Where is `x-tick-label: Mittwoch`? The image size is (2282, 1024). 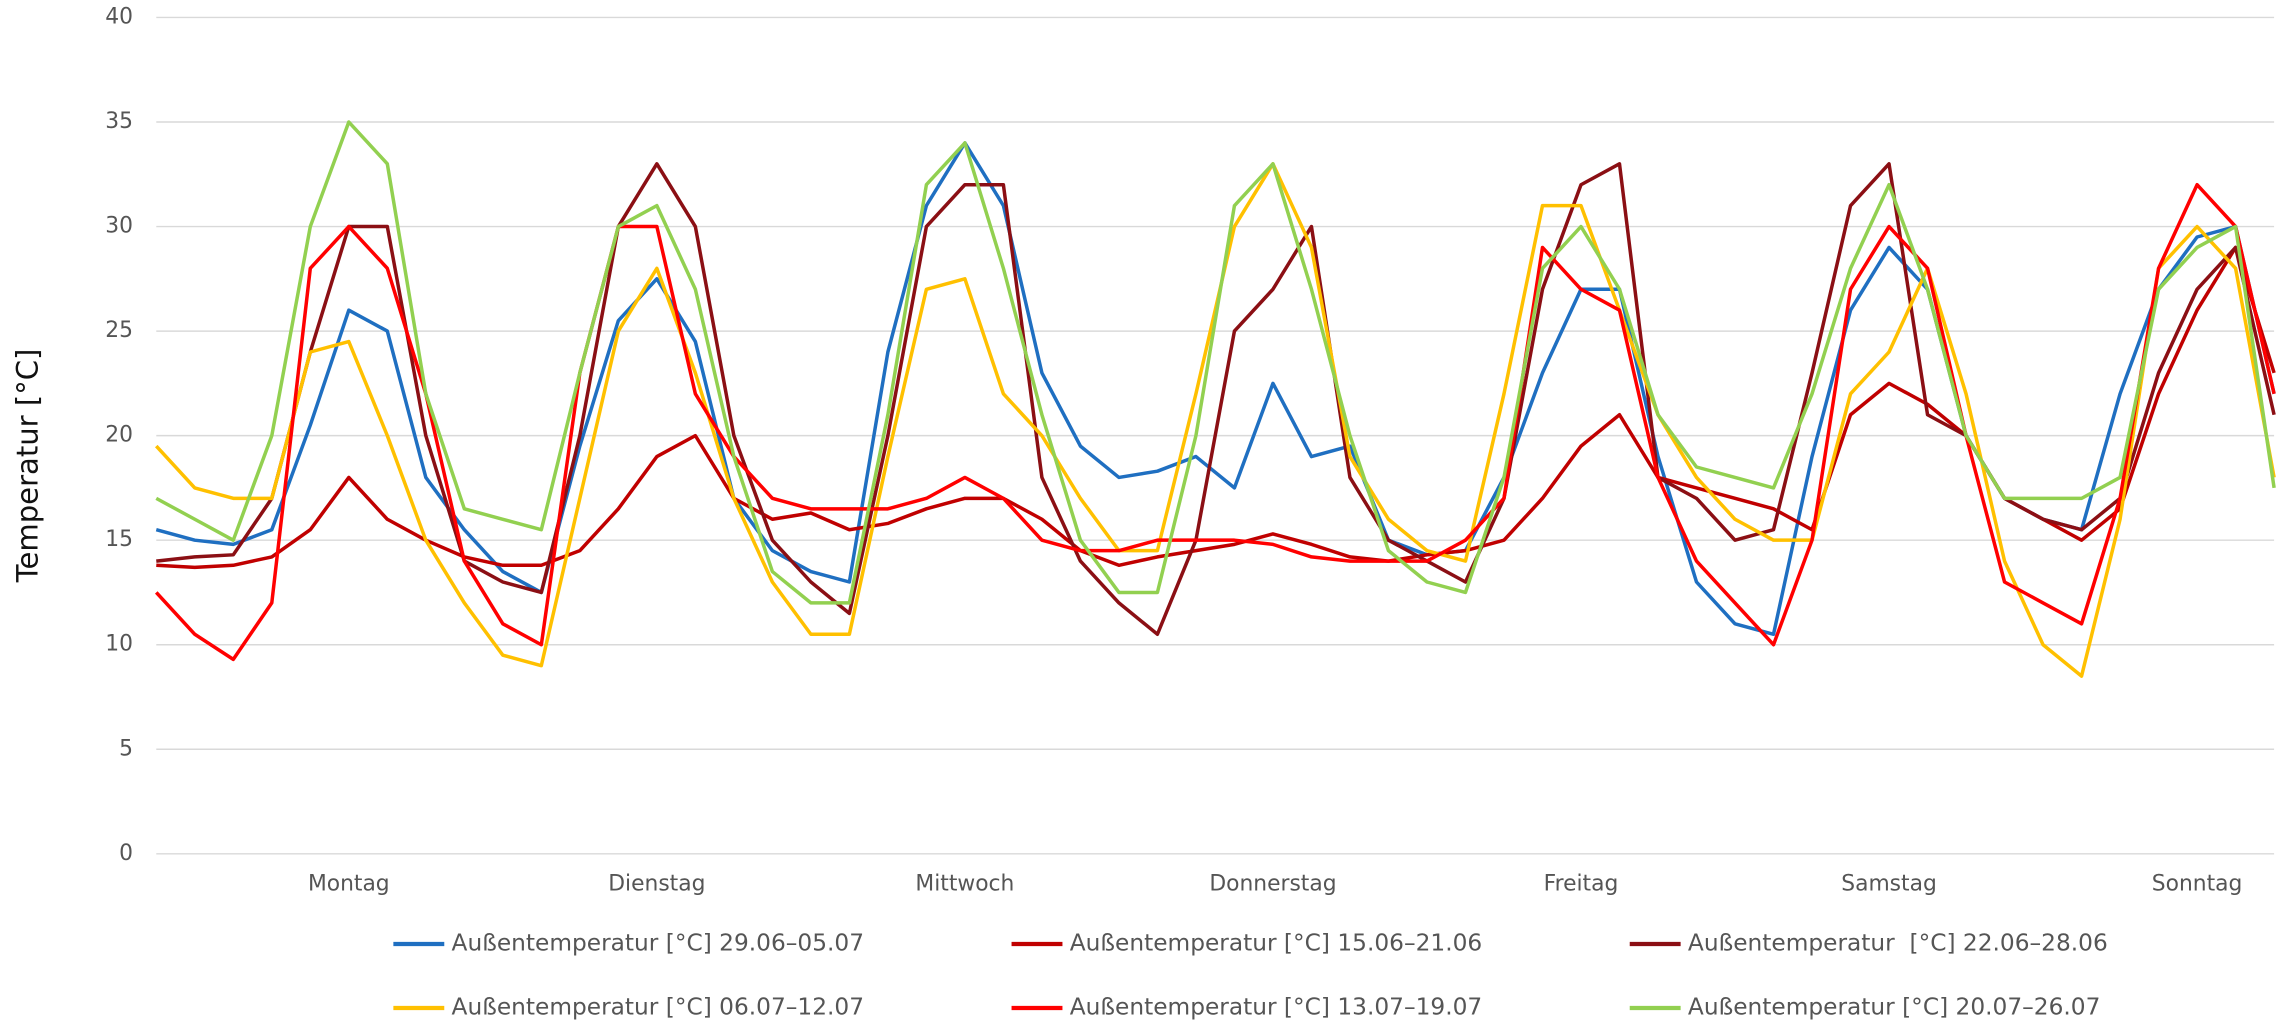
x-tick-label: Mittwoch is located at coordinates (964, 883).